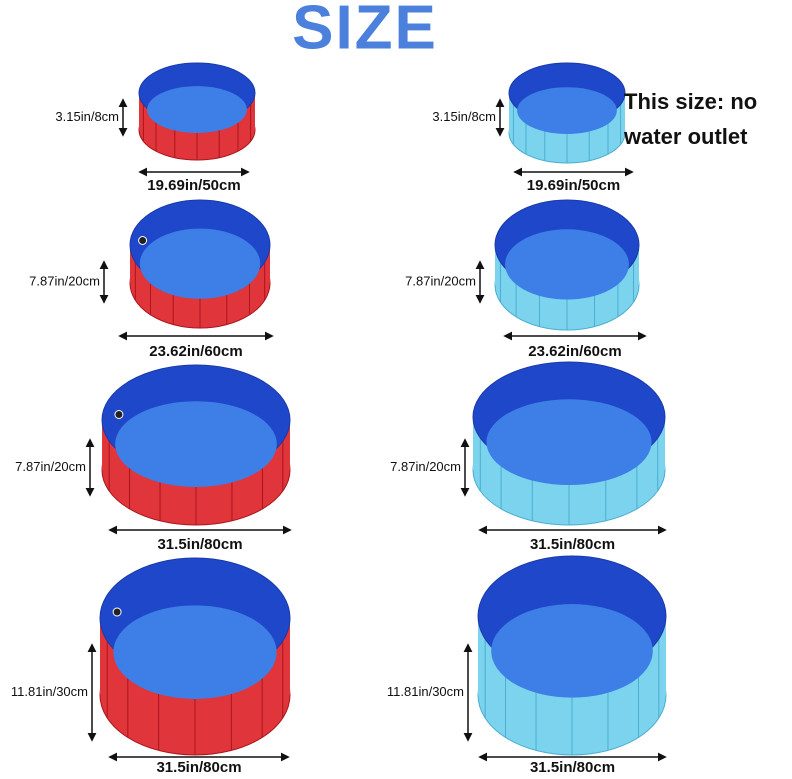 This screenshot has width=792, height=779. What do you see at coordinates (691, 119) in the screenshot?
I see `note: This size: no water outlet` at bounding box center [691, 119].